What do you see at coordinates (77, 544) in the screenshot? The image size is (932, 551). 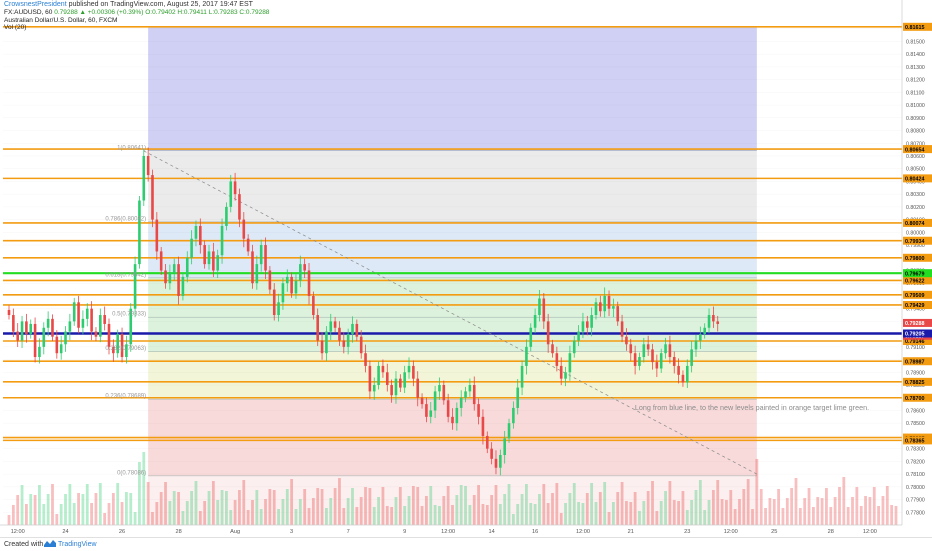 I see `tradingview-brand: TradingView` at bounding box center [77, 544].